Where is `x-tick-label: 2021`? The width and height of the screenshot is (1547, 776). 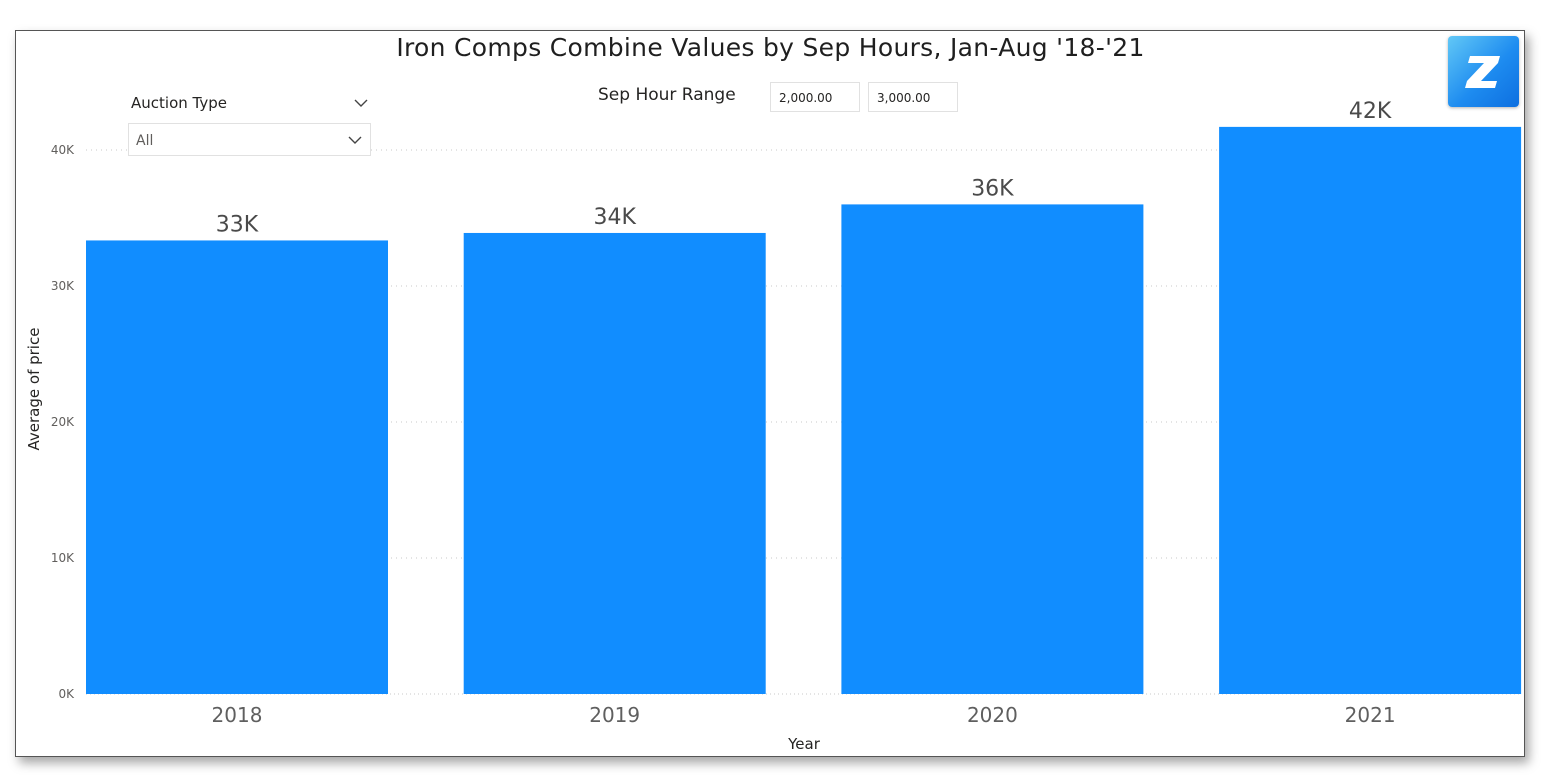 x-tick-label: 2021 is located at coordinates (1370, 715).